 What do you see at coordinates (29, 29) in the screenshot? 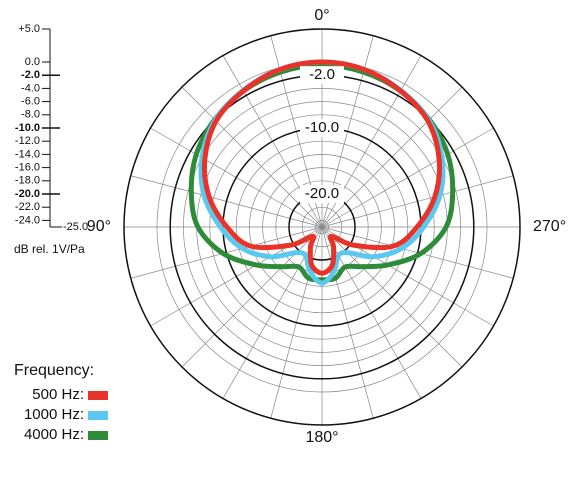
I see `r-tick-label: +5.0` at bounding box center [29, 29].